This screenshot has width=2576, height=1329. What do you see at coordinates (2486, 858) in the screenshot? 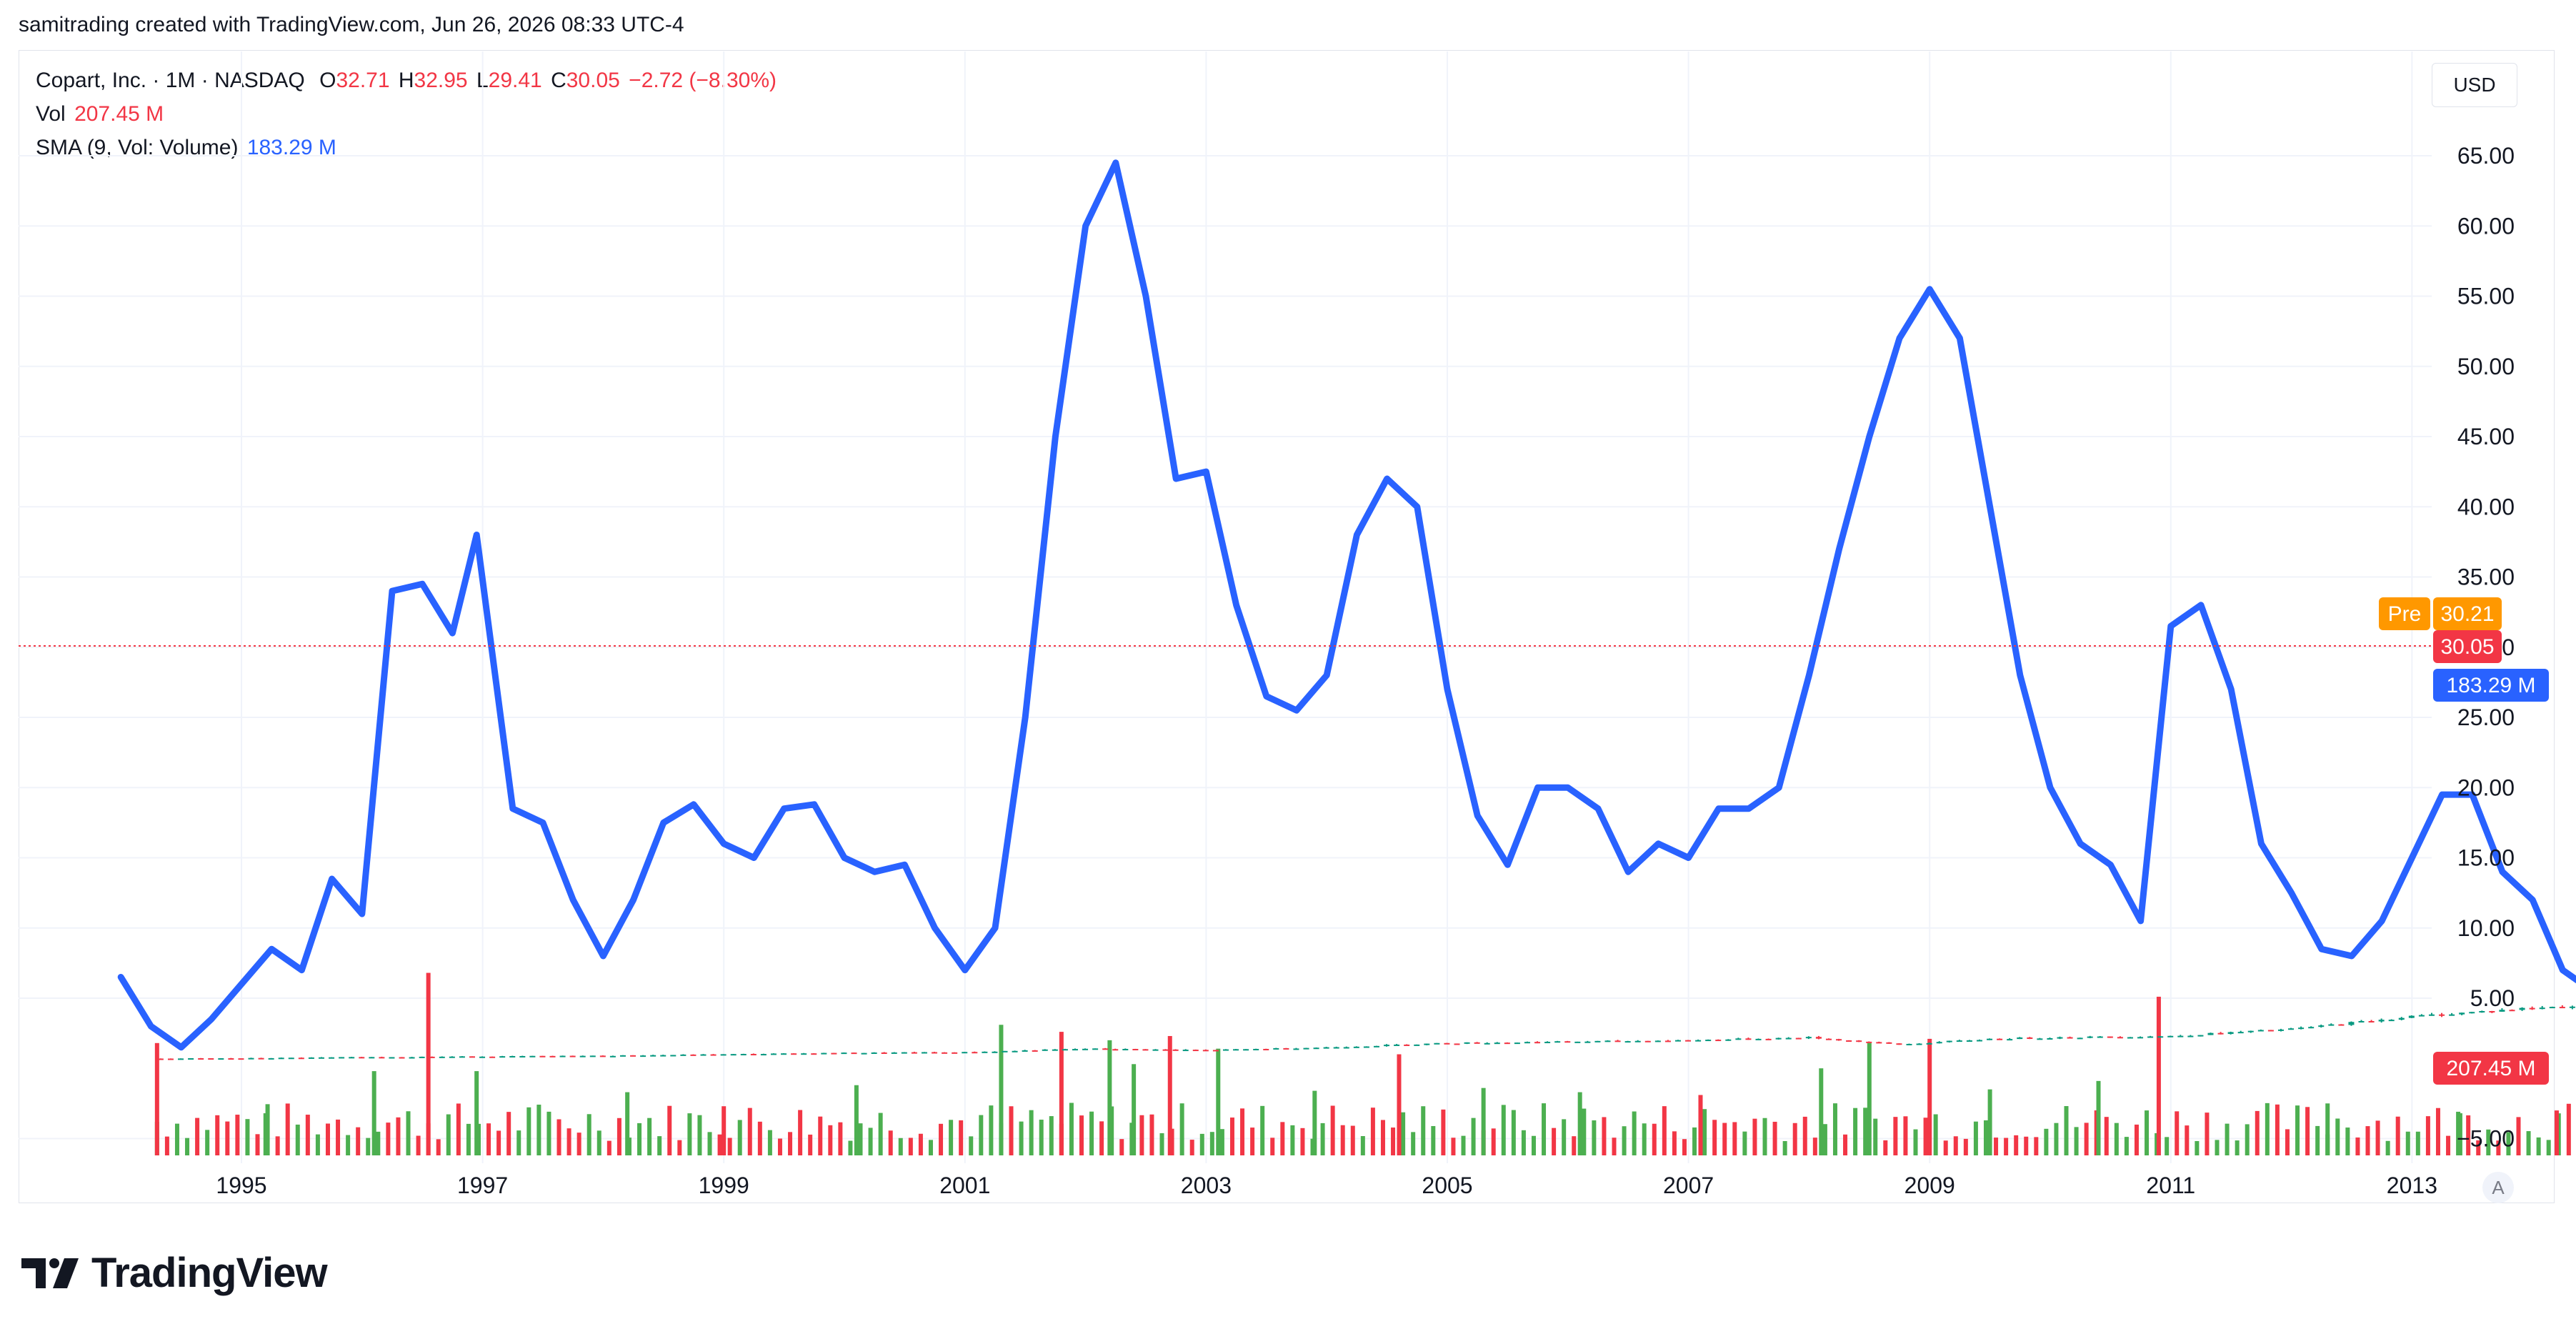
I see `y-tick-10: 15.00` at bounding box center [2486, 858].